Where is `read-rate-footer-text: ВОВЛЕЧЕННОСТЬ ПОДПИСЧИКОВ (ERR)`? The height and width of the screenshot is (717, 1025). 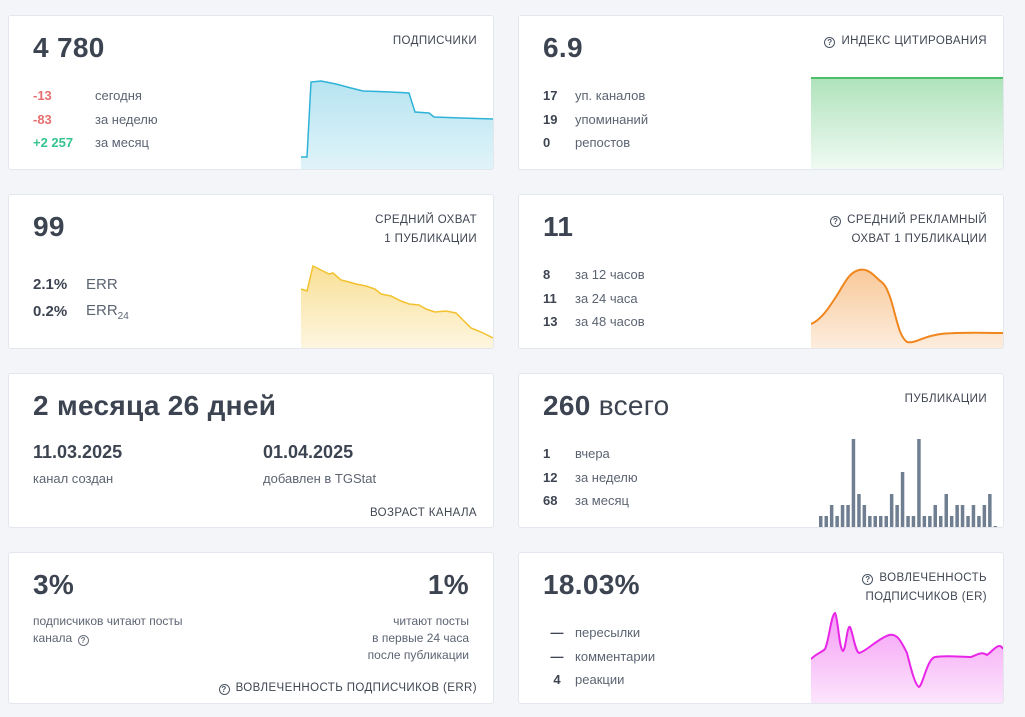 read-rate-footer-text: ВОВЛЕЧЕННОСТЬ ПОДПИСЧИКОВ (ERR) is located at coordinates (356, 688).